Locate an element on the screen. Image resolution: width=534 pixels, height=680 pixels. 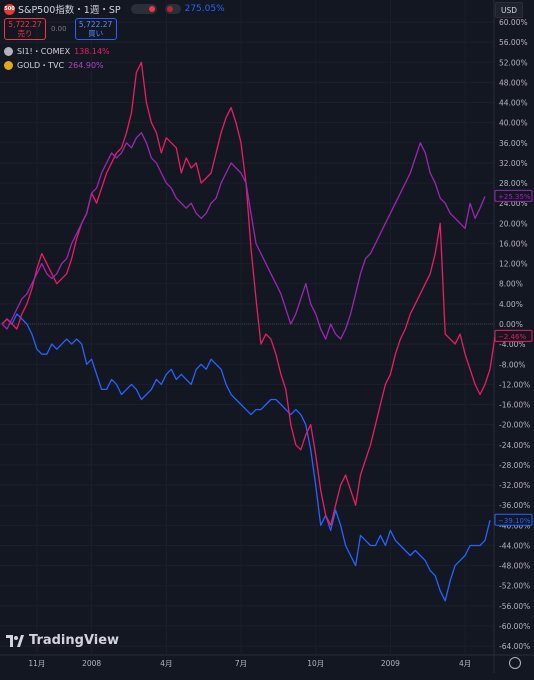
last-value-text-gold: +25.35% is located at coordinates (514, 197).